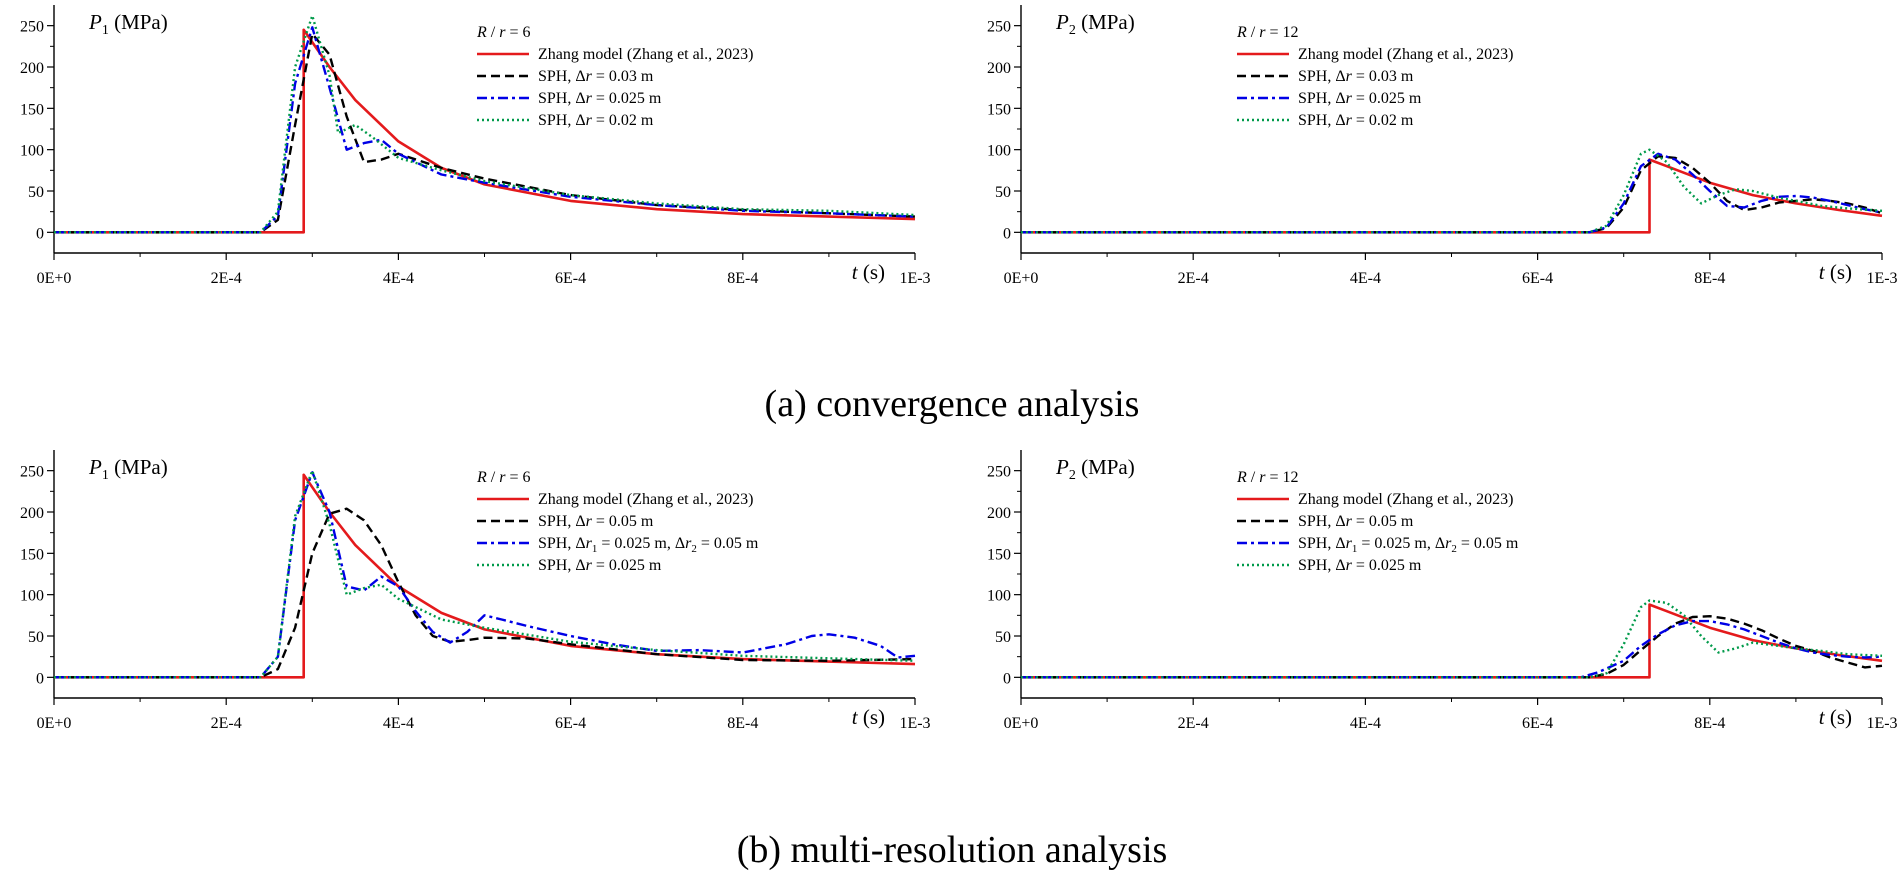 The image size is (1904, 875). Describe the element at coordinates (952, 850) in the screenshot. I see `caption-b: (b) multi-resolution analysis` at that location.